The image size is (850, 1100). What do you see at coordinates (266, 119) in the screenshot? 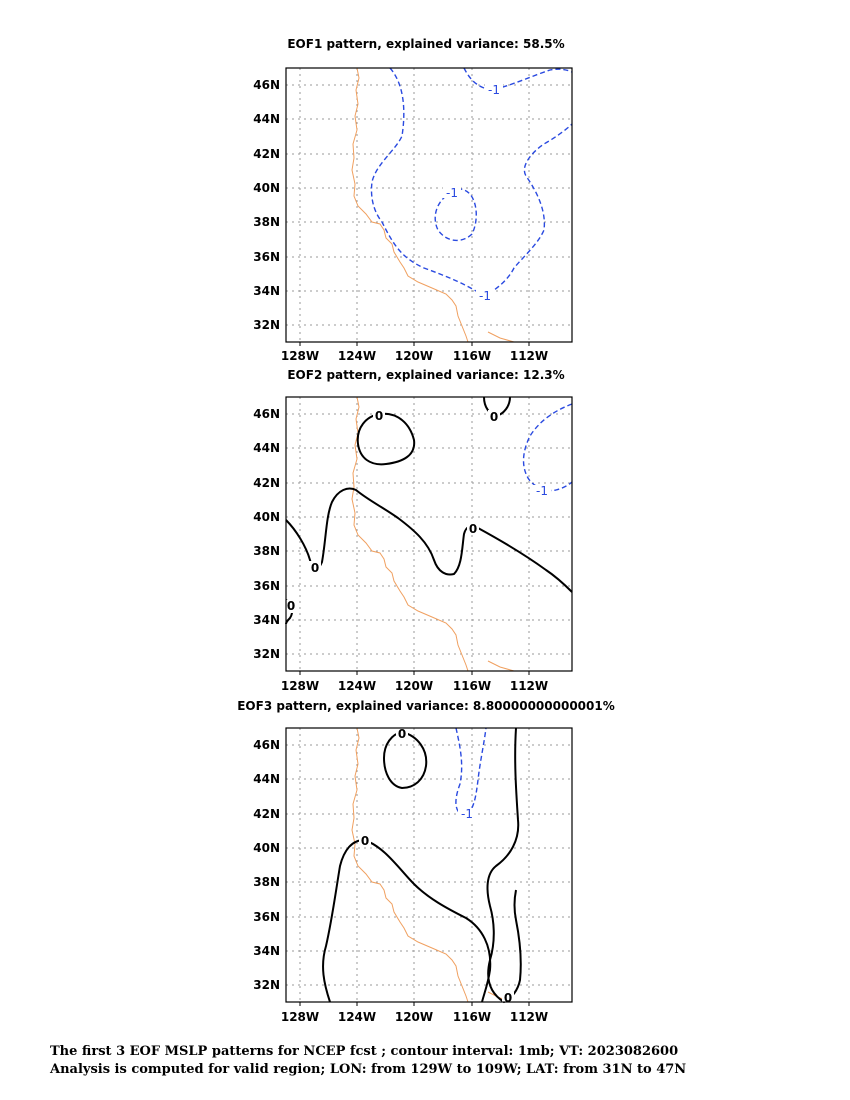
I see `eof1-y-tick-label: 44N` at bounding box center [266, 119].